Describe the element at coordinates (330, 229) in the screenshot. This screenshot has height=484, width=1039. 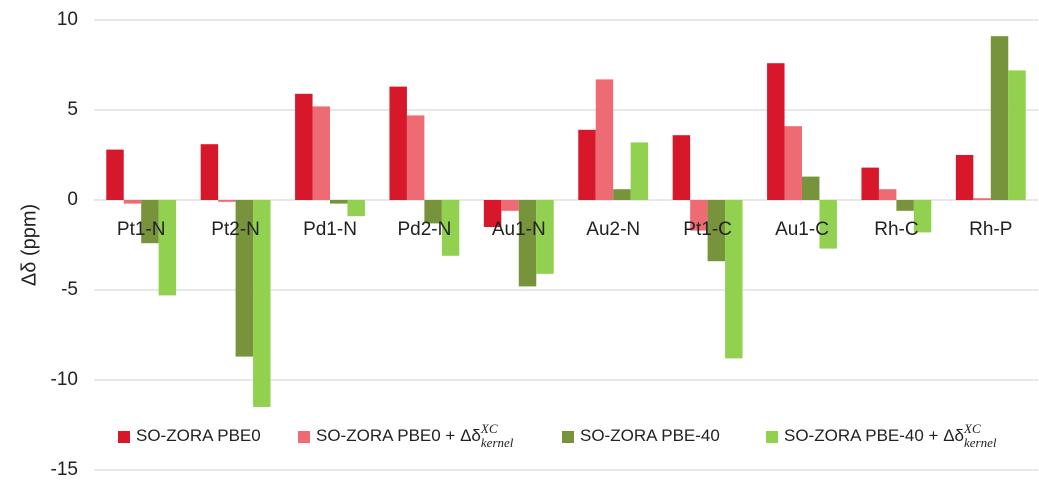
I see `x-tick-label: Pd1-N` at that location.